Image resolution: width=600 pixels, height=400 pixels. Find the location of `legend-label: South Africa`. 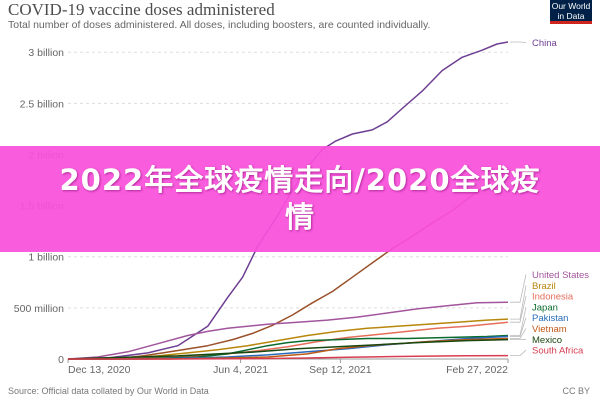

legend-label: South Africa is located at coordinates (558, 351).